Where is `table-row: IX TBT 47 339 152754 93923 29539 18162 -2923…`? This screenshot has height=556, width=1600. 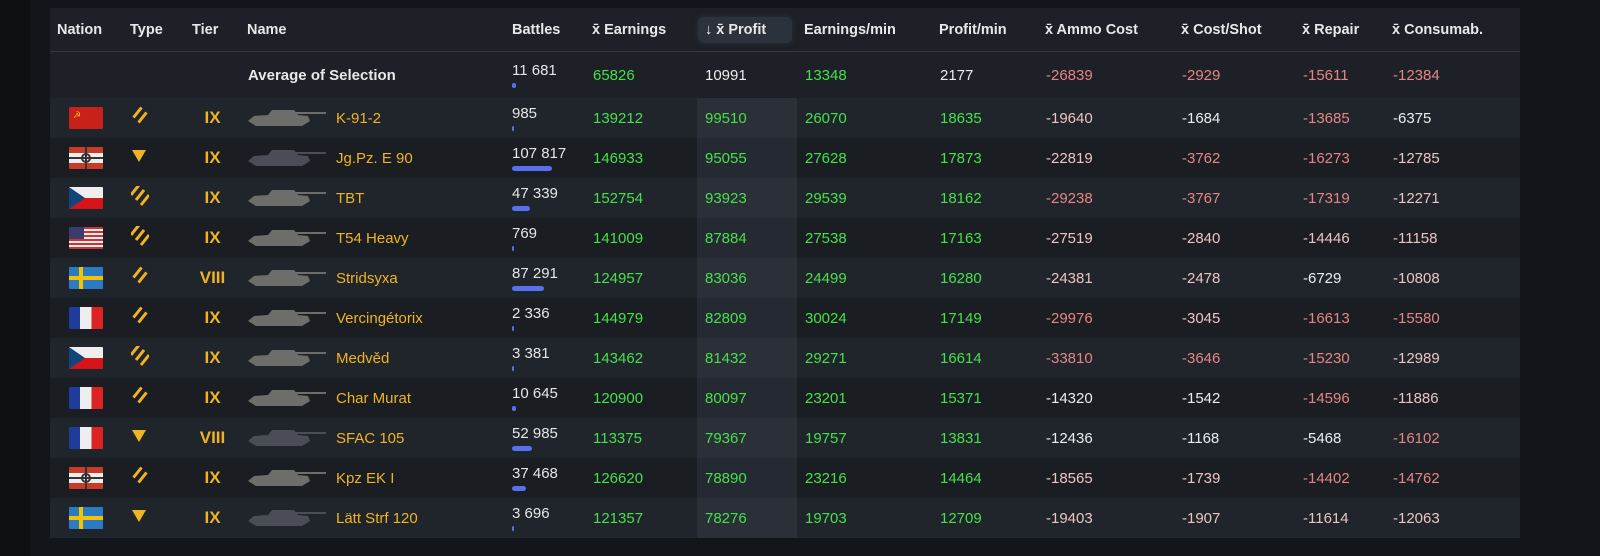
table-row: IX TBT 47 339 152754 93923 29539 18162 -2923… is located at coordinates (785, 198).